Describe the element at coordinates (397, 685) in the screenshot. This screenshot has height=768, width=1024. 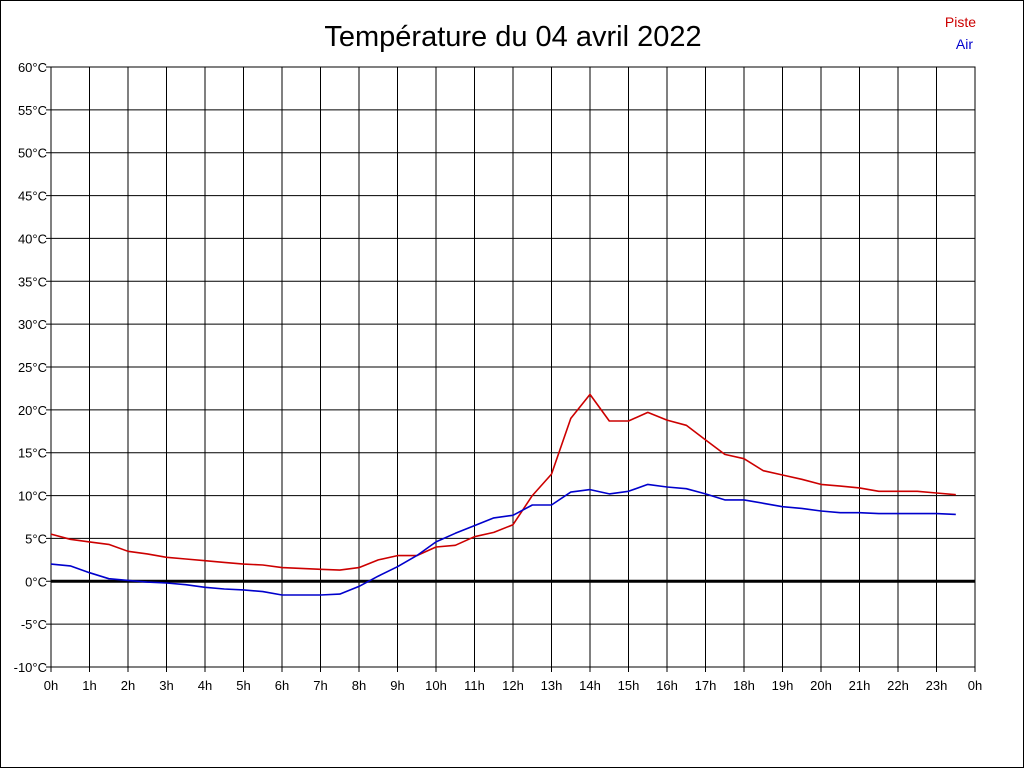
I see `x-tick-label: 9h` at that location.